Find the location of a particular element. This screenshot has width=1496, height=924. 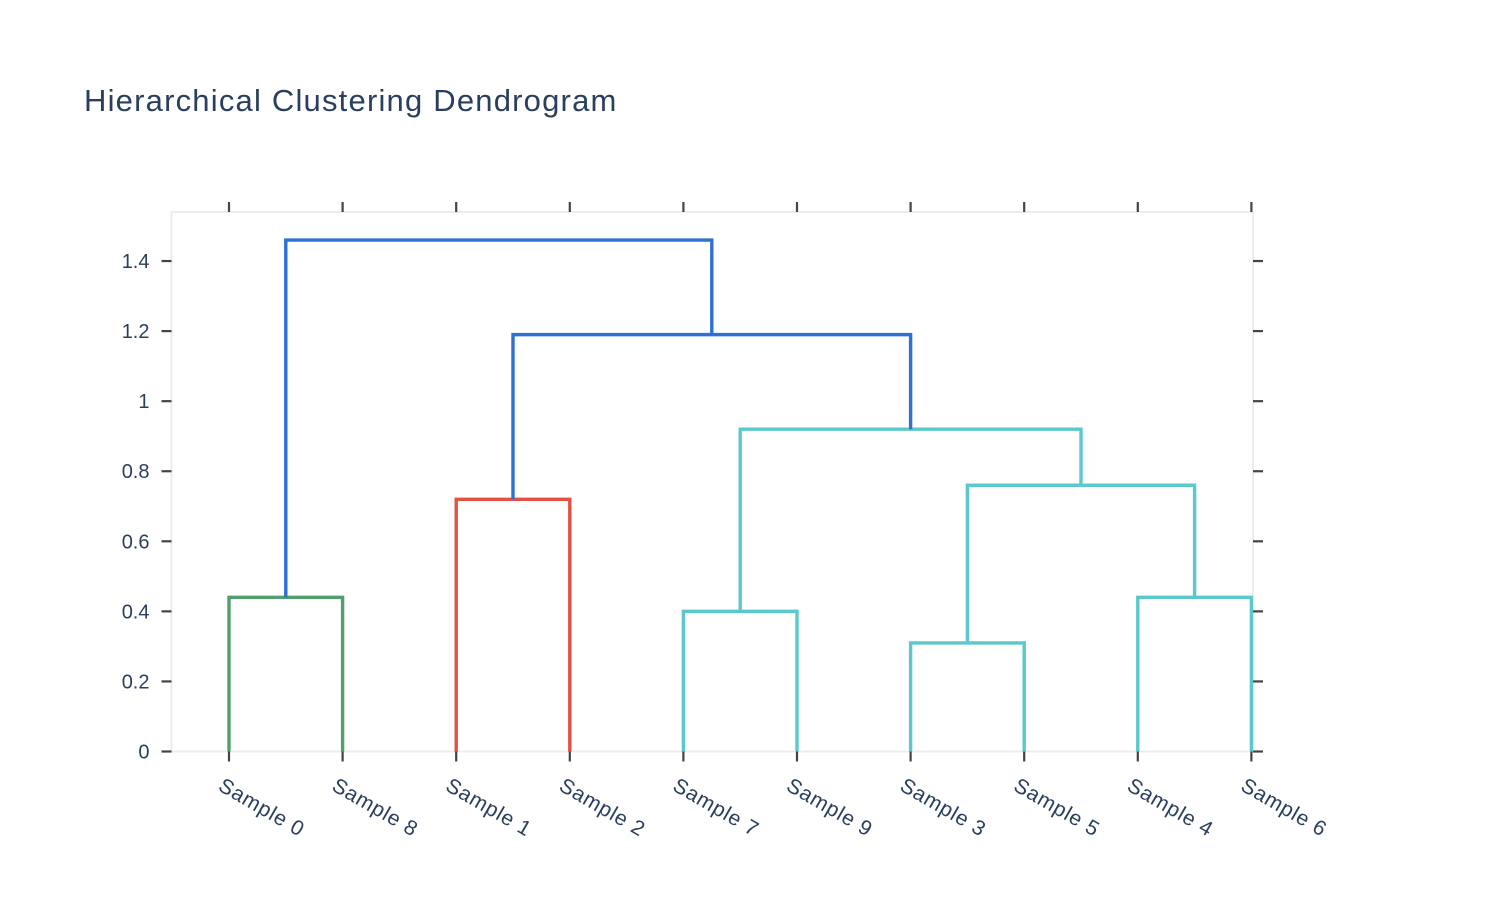

x-tick-label: Sample 5 is located at coordinates (1057, 807).